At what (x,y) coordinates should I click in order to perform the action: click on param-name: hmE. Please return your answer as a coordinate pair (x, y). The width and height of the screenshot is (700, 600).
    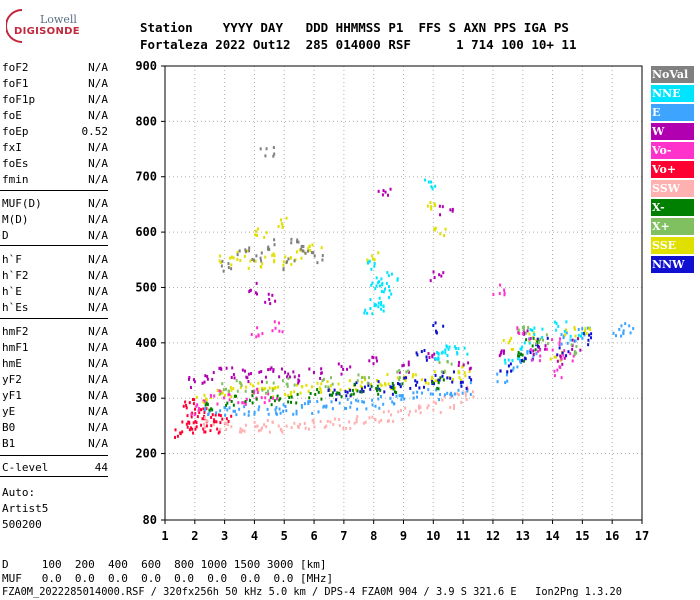
    Looking at the image, I should click on (12, 363).